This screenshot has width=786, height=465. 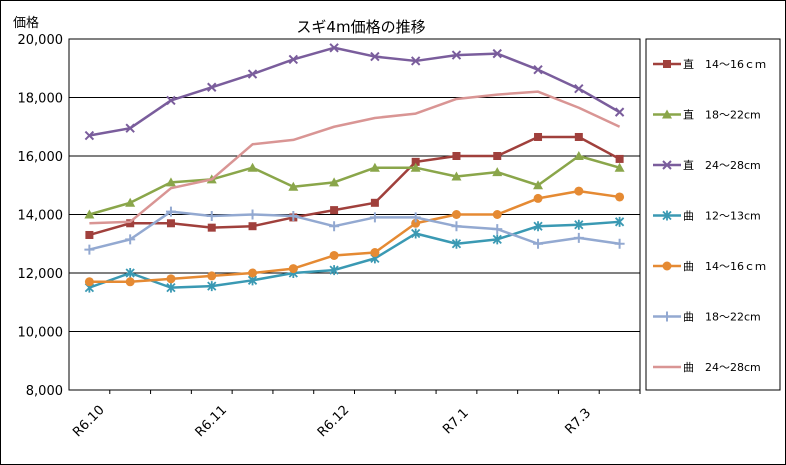 What do you see at coordinates (722, 367) in the screenshot?
I see `legend-label: 曲 24～28cm` at bounding box center [722, 367].